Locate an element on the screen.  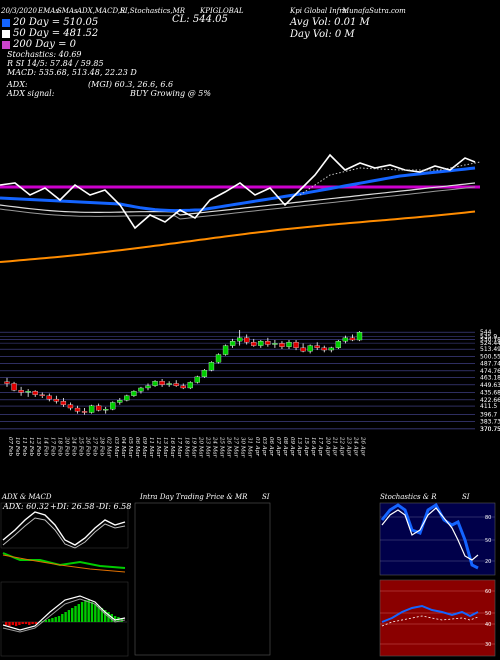
date-label: 03 Mar is located at coordinates (116, 447).